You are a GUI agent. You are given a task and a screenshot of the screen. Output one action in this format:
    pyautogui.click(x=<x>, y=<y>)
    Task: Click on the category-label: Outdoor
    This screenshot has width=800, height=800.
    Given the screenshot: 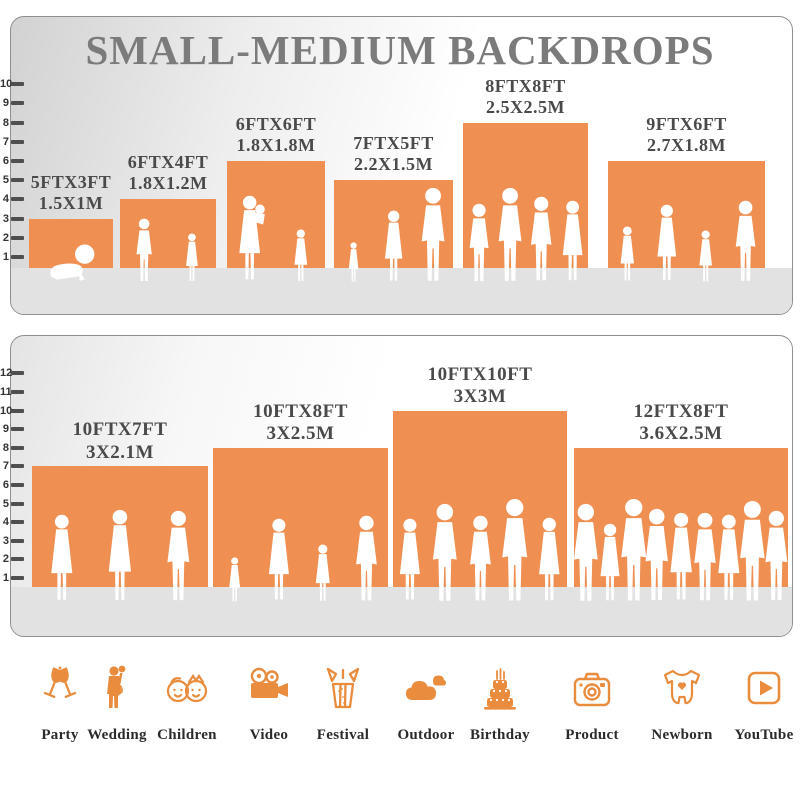 What is the action you would take?
    pyautogui.click(x=426, y=735)
    